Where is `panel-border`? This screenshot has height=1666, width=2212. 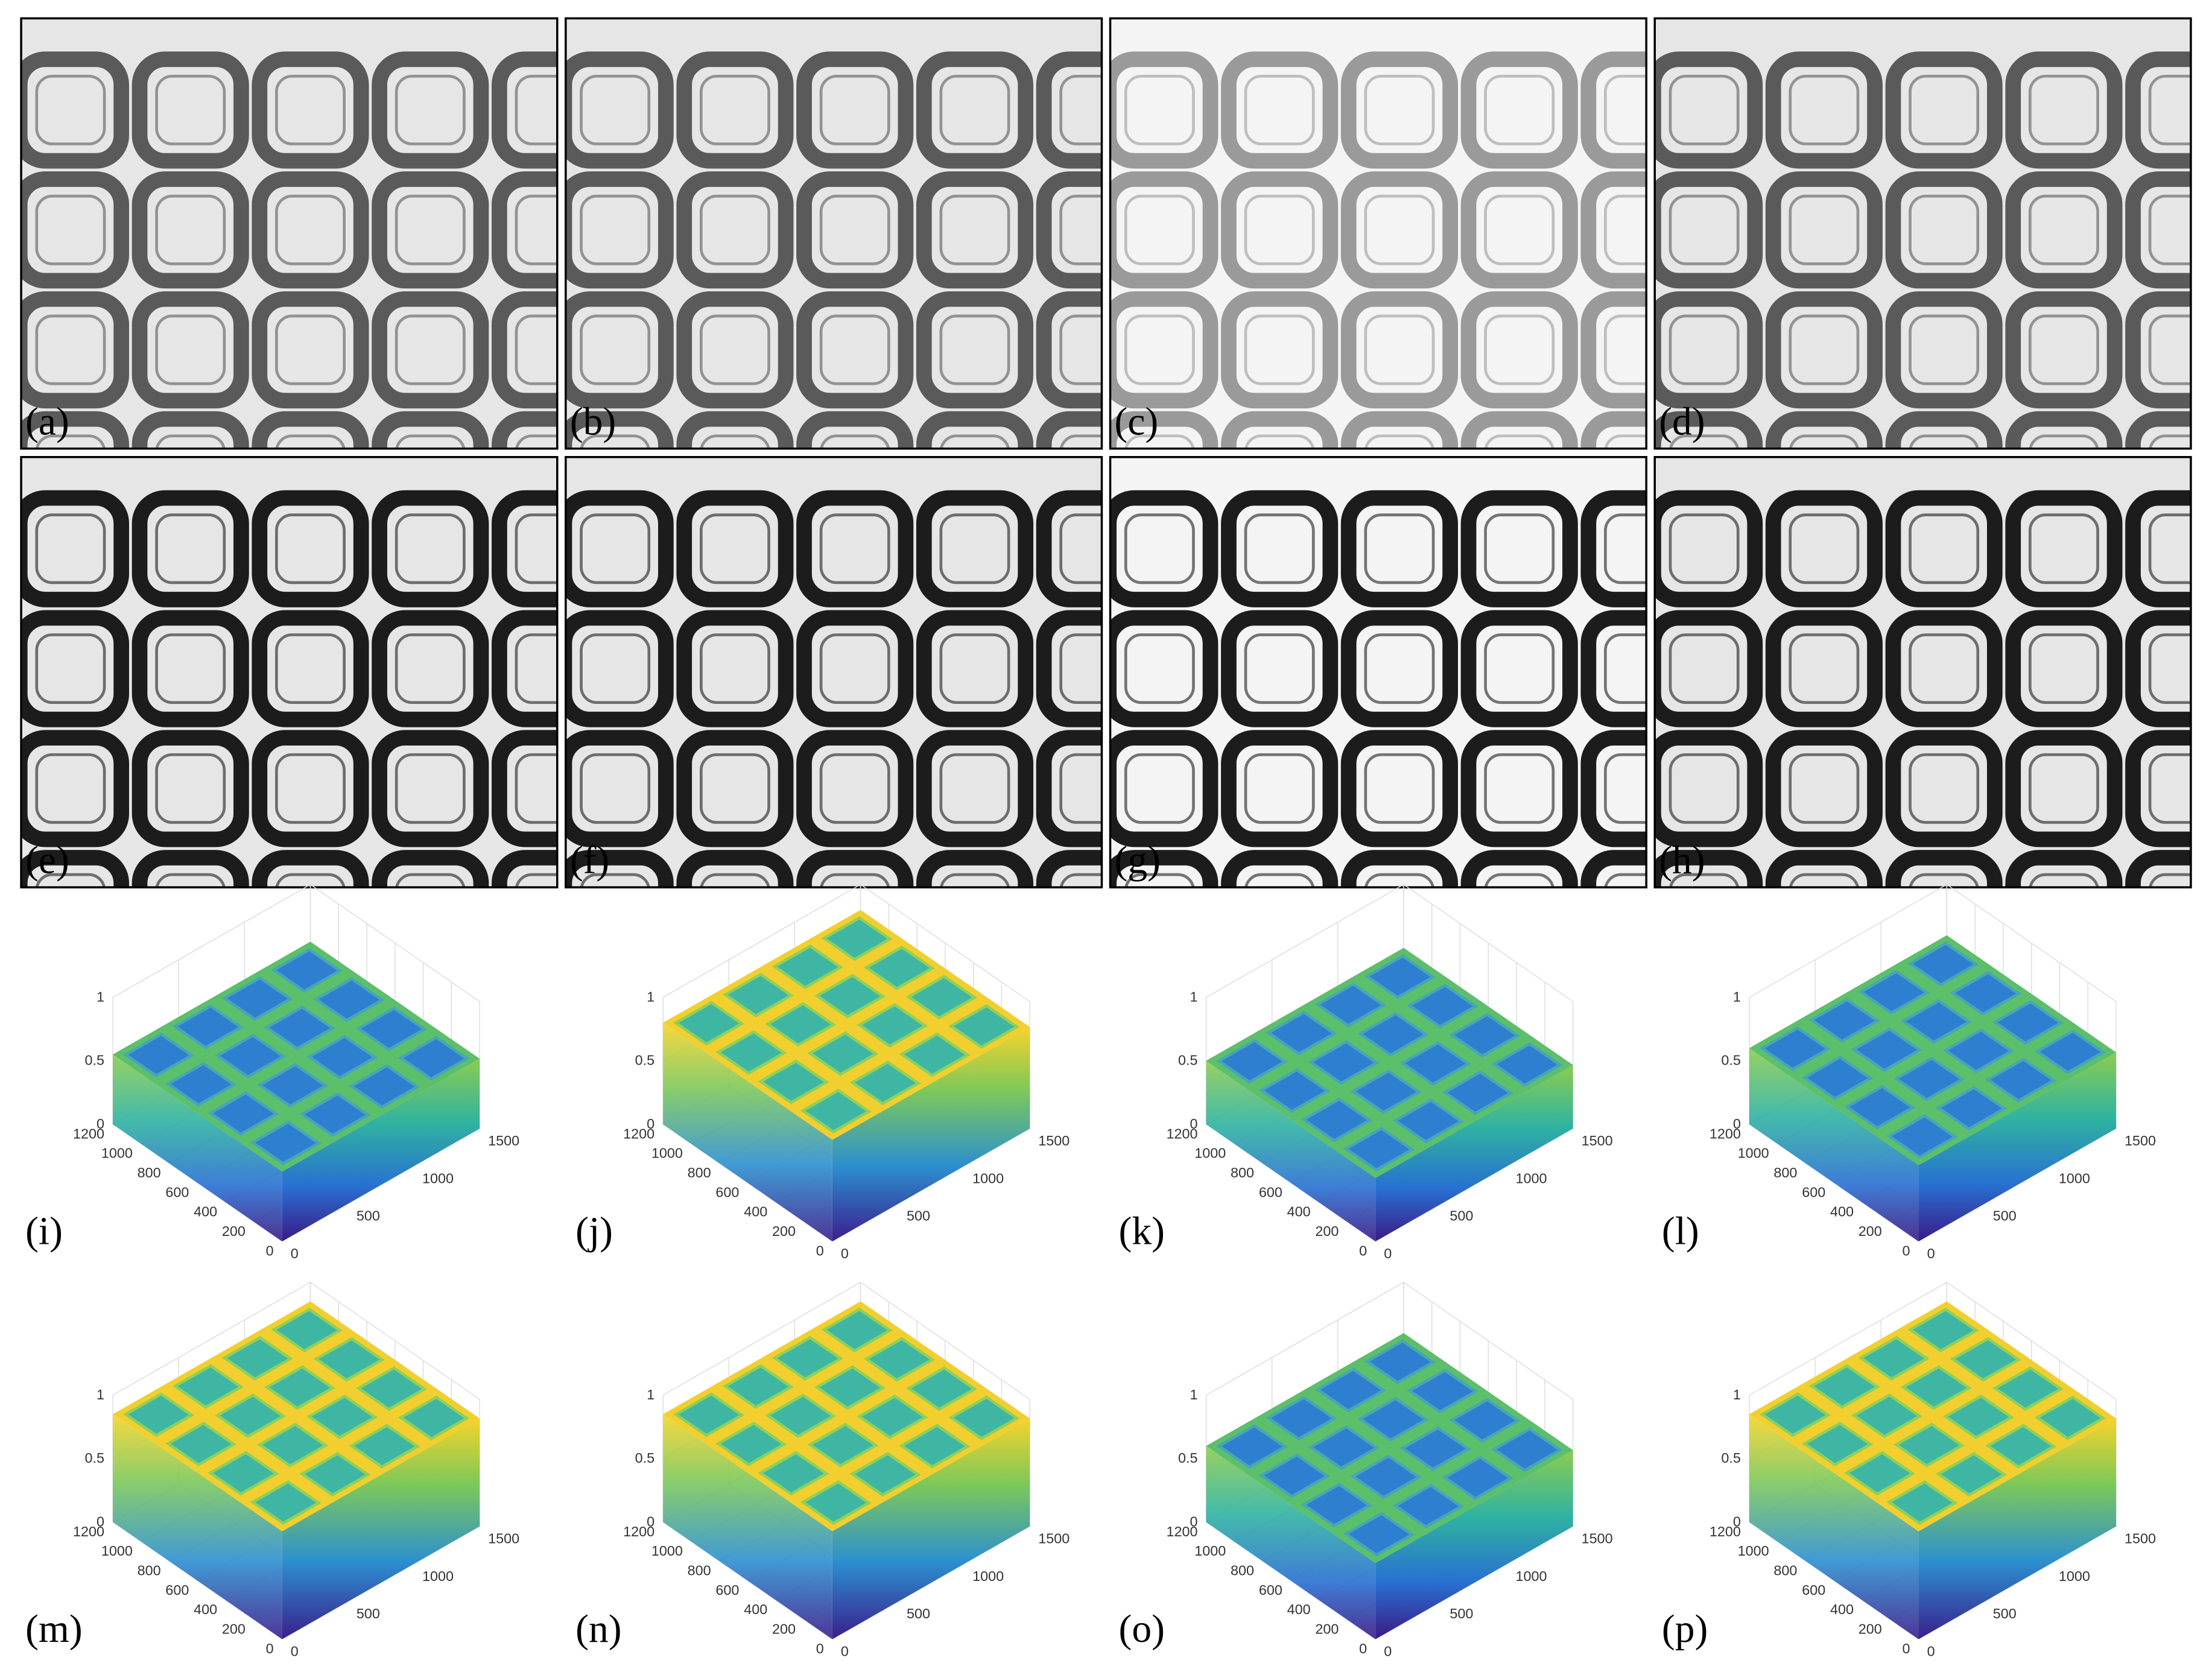 panel-border is located at coordinates (834, 234).